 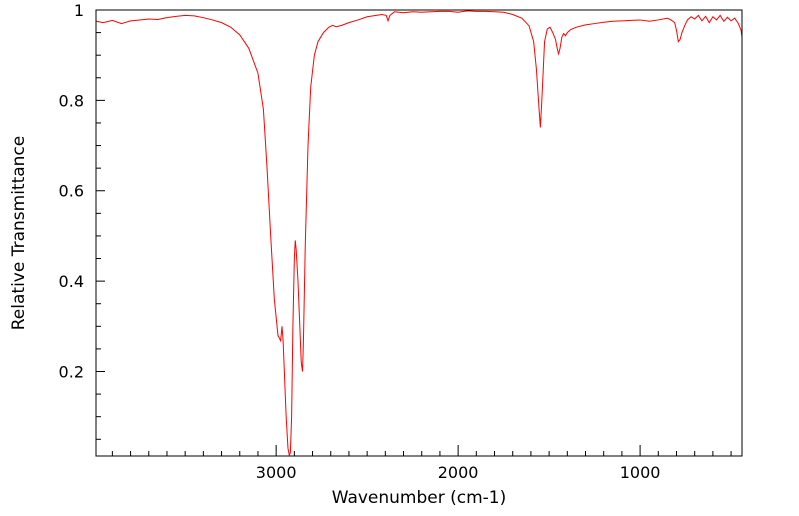 What do you see at coordinates (71, 191) in the screenshot?
I see `y-tick-label: 0.6` at bounding box center [71, 191].